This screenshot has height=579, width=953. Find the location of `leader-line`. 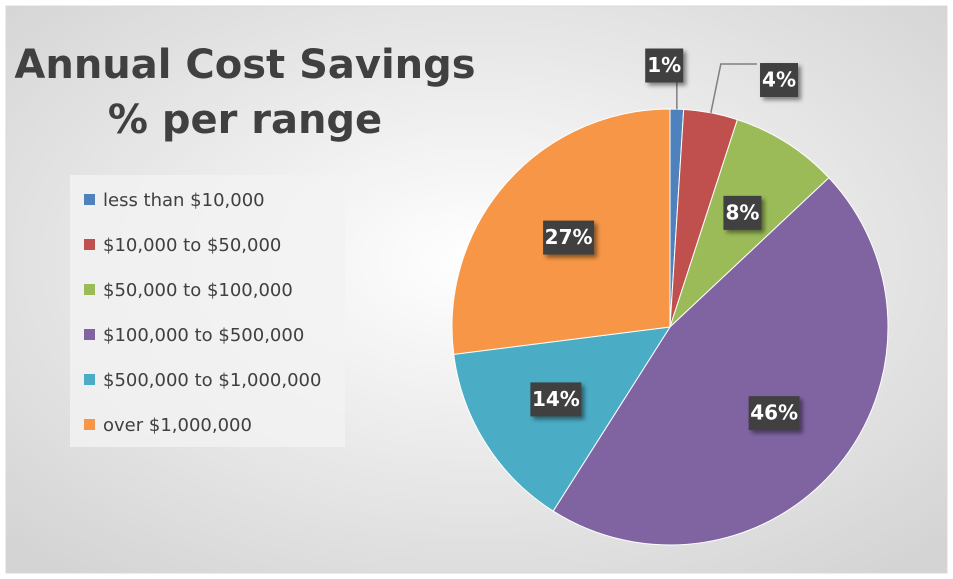

leader-line is located at coordinates (734, 88).